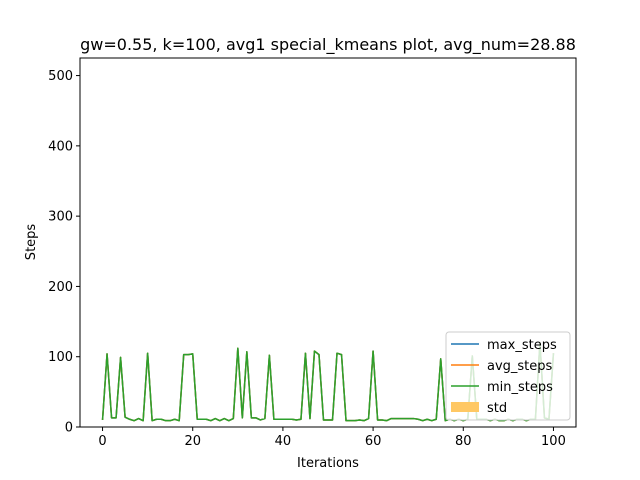 The height and width of the screenshot is (480, 640). What do you see at coordinates (69, 428) in the screenshot?
I see `y-tick-label: 0` at bounding box center [69, 428].